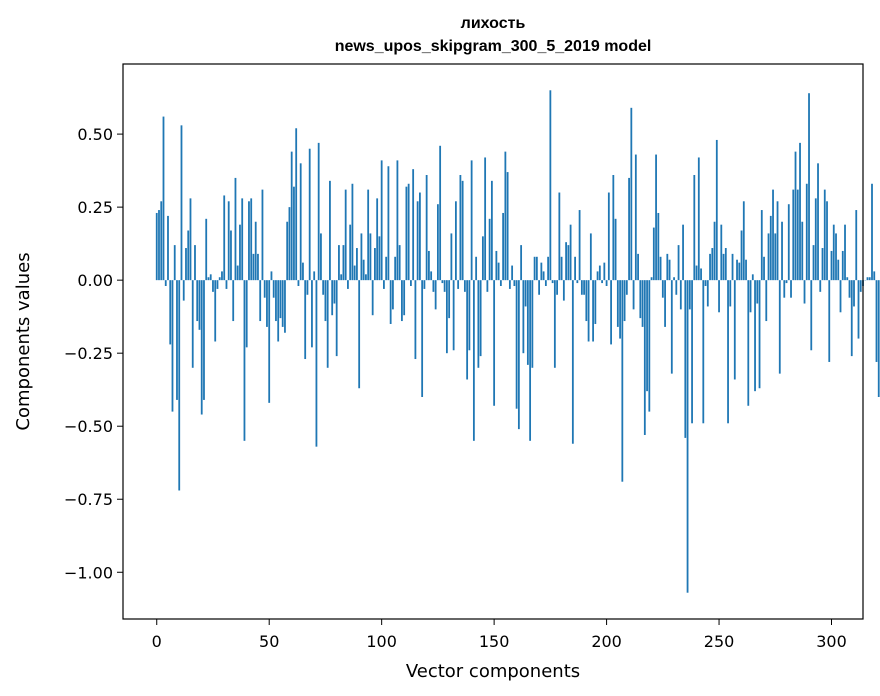  Describe the element at coordinates (93, 353) in the screenshot. I see `y-axis-ticks: 0.50 0.25 0.00 −0.25 −0.50 −0.75 −1.00` at that location.